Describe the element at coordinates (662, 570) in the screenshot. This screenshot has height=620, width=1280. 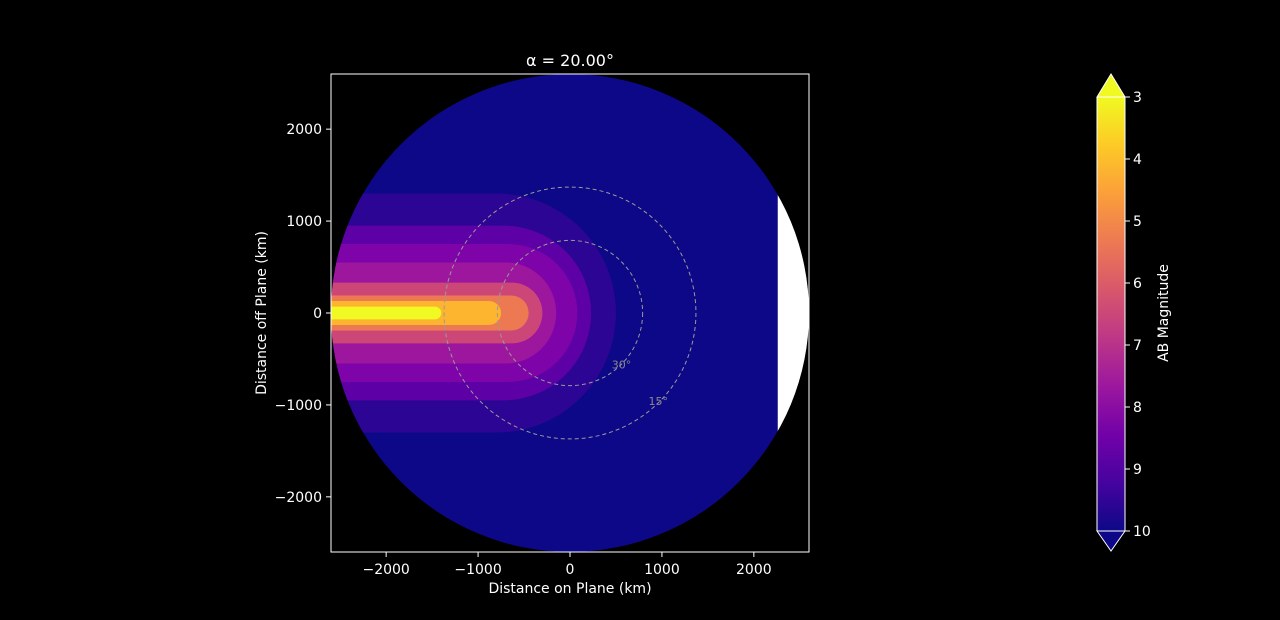
I see `x-tick-label: 1000` at that location.